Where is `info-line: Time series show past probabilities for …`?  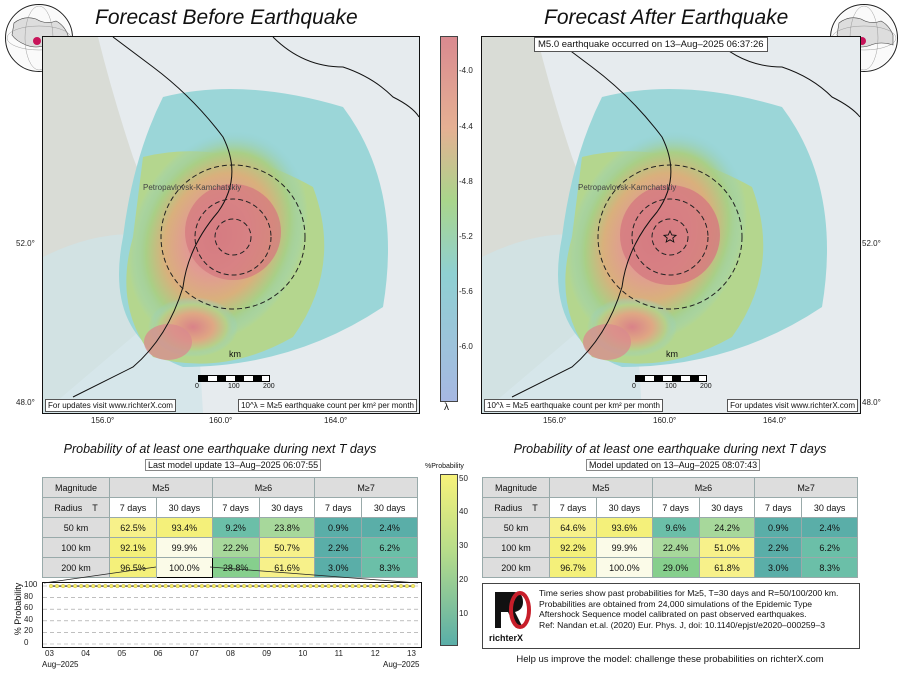 info-line: Time series show past probabilities for … is located at coordinates (689, 593).